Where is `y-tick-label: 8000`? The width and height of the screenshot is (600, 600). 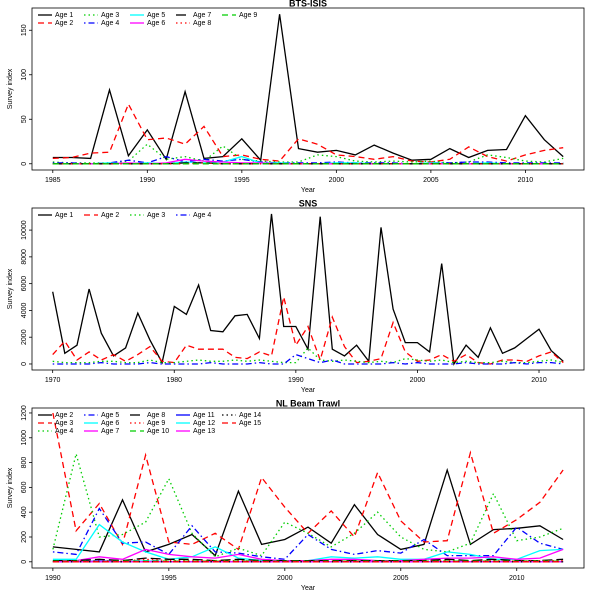 y-tick-label: 8000 is located at coordinates (24, 257).